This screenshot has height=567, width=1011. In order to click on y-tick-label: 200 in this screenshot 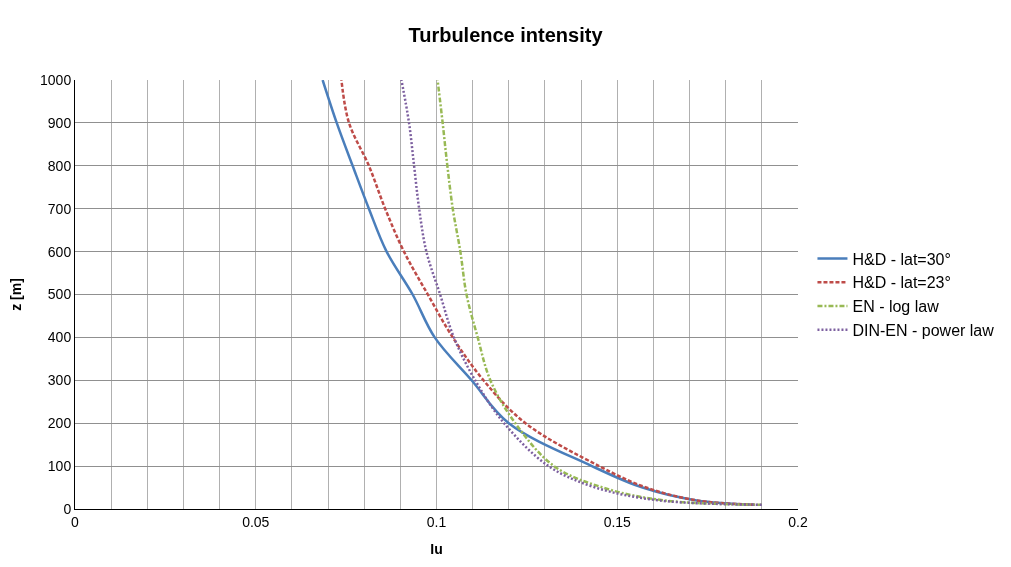, I will do `click(59, 423)`.